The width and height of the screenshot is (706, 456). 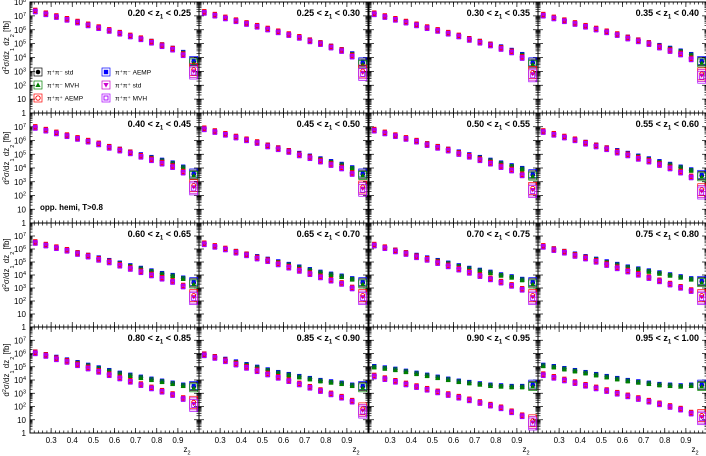 What do you see at coordinates (21, 99) in the screenshot?
I see `y-tick-label: 10` at bounding box center [21, 99].